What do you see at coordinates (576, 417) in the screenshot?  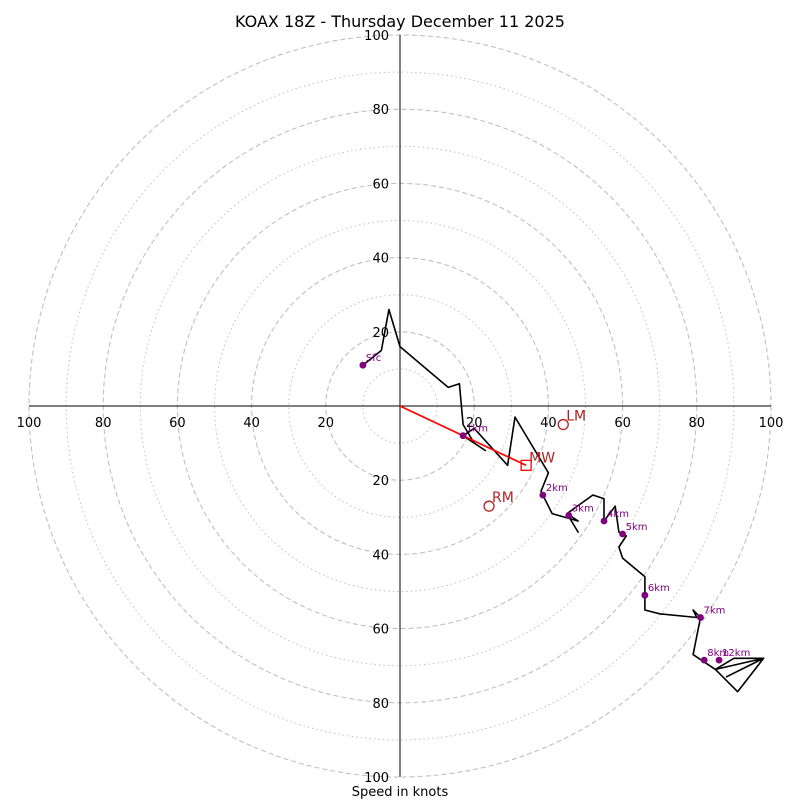 I see `storm-motion-label: LM` at bounding box center [576, 417].